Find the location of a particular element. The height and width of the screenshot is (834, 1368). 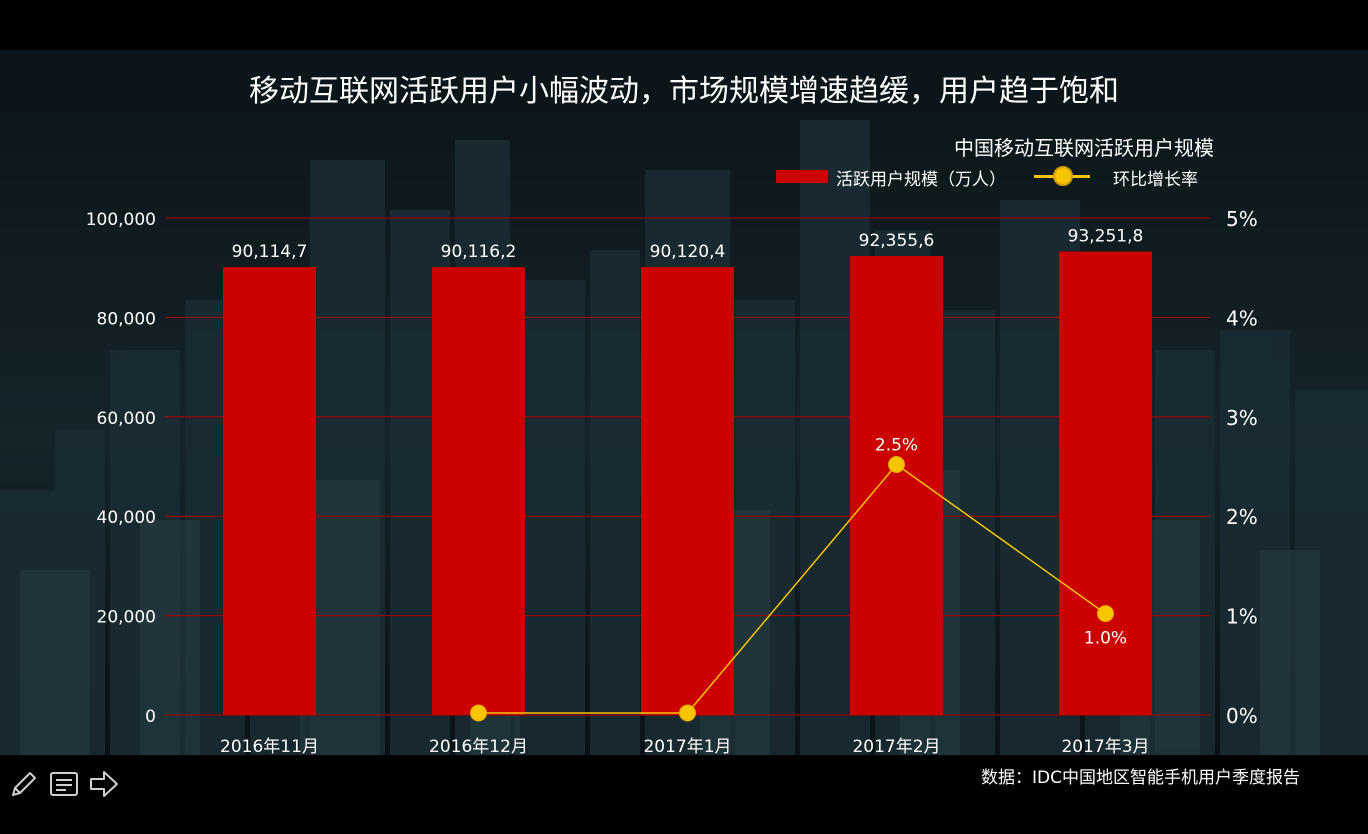

right-axis-tick-label: 3% is located at coordinates (1242, 418).